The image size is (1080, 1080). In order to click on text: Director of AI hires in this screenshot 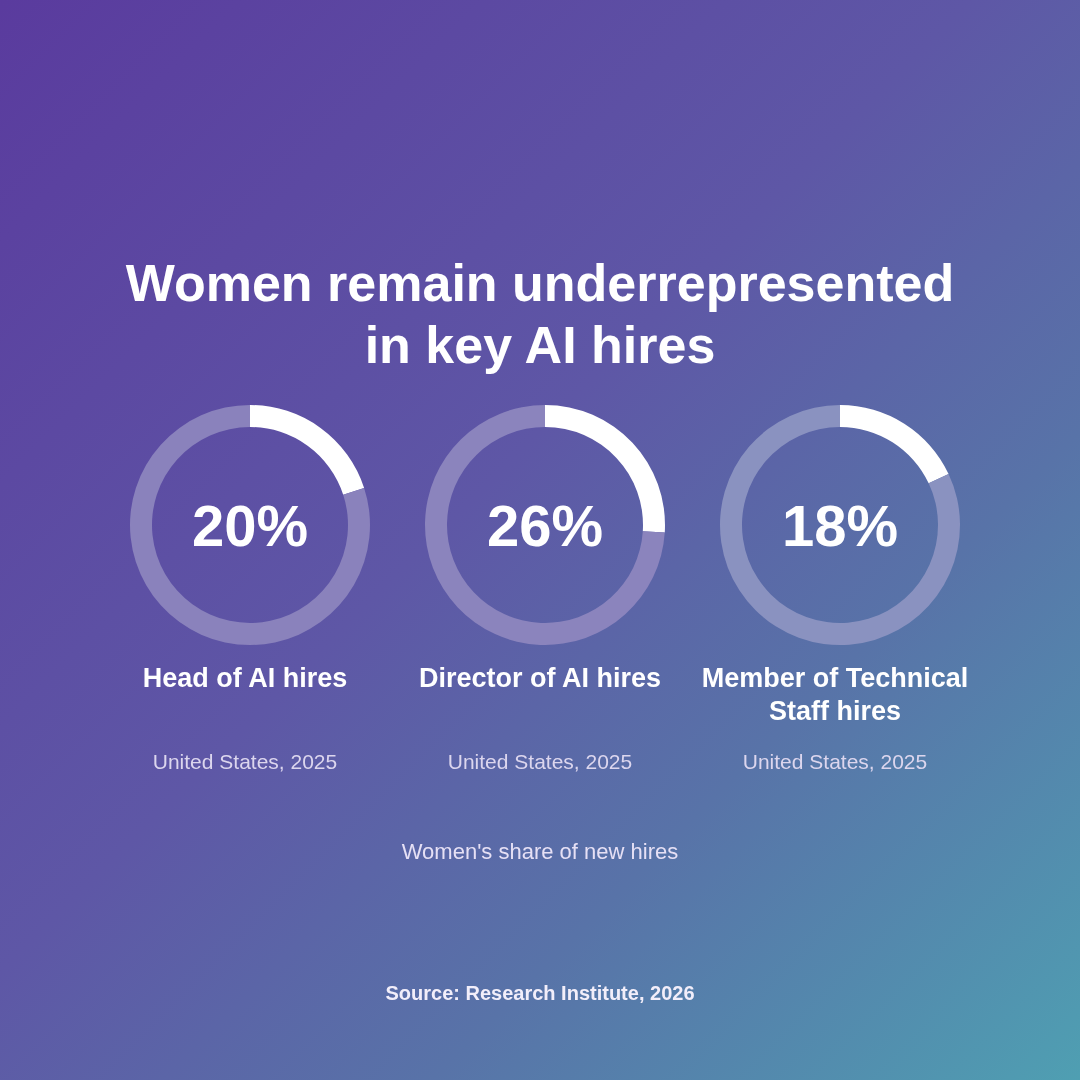, I will do `click(540, 678)`.